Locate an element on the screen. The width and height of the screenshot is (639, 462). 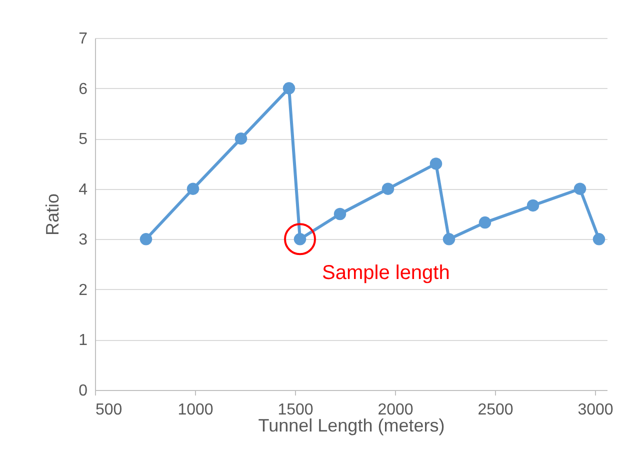
y-tick-label: 0 is located at coordinates (83, 391).